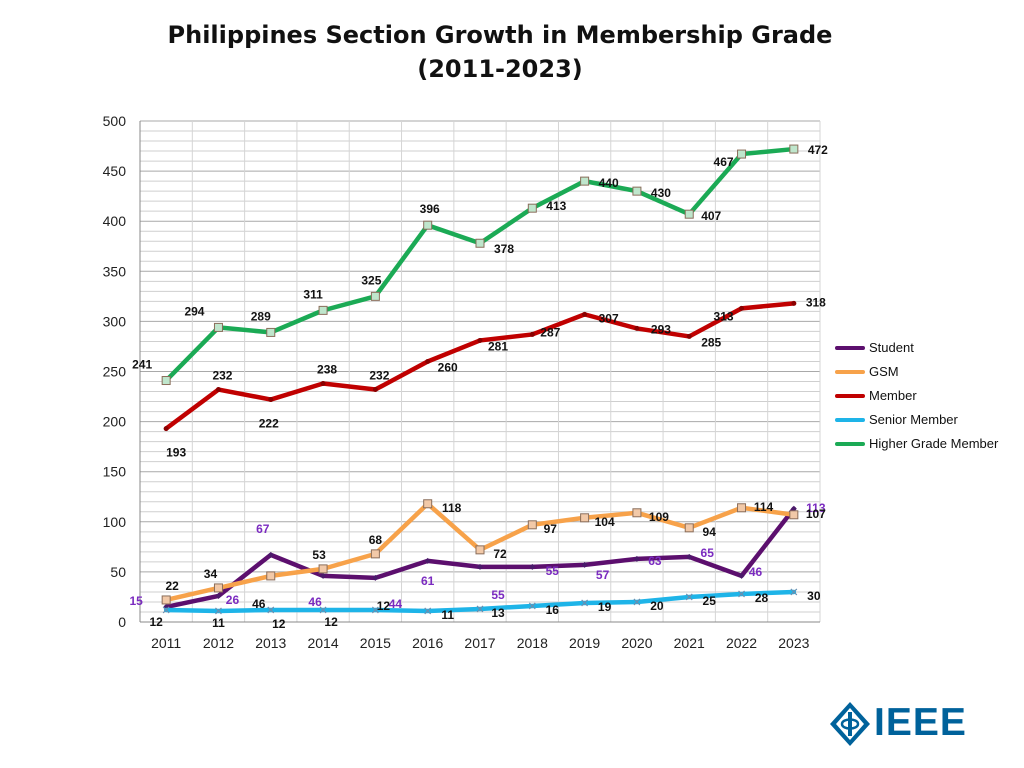  I want to click on data-label-higher-grade-member: 440, so click(609, 183).